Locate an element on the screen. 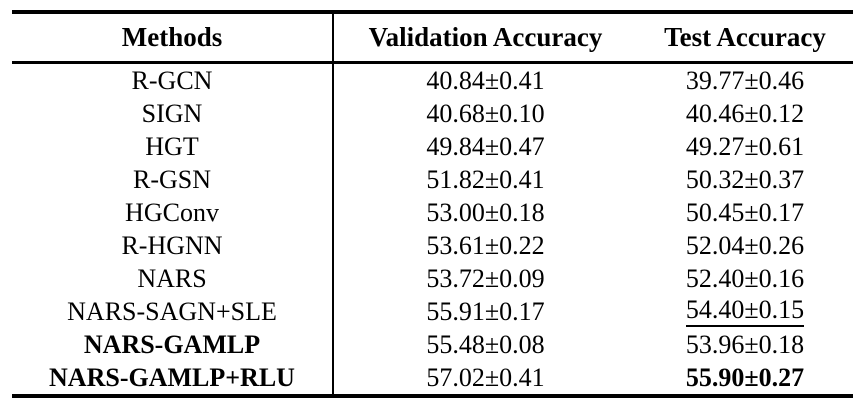  validation-value: 53.61±0.22 is located at coordinates (485, 245).